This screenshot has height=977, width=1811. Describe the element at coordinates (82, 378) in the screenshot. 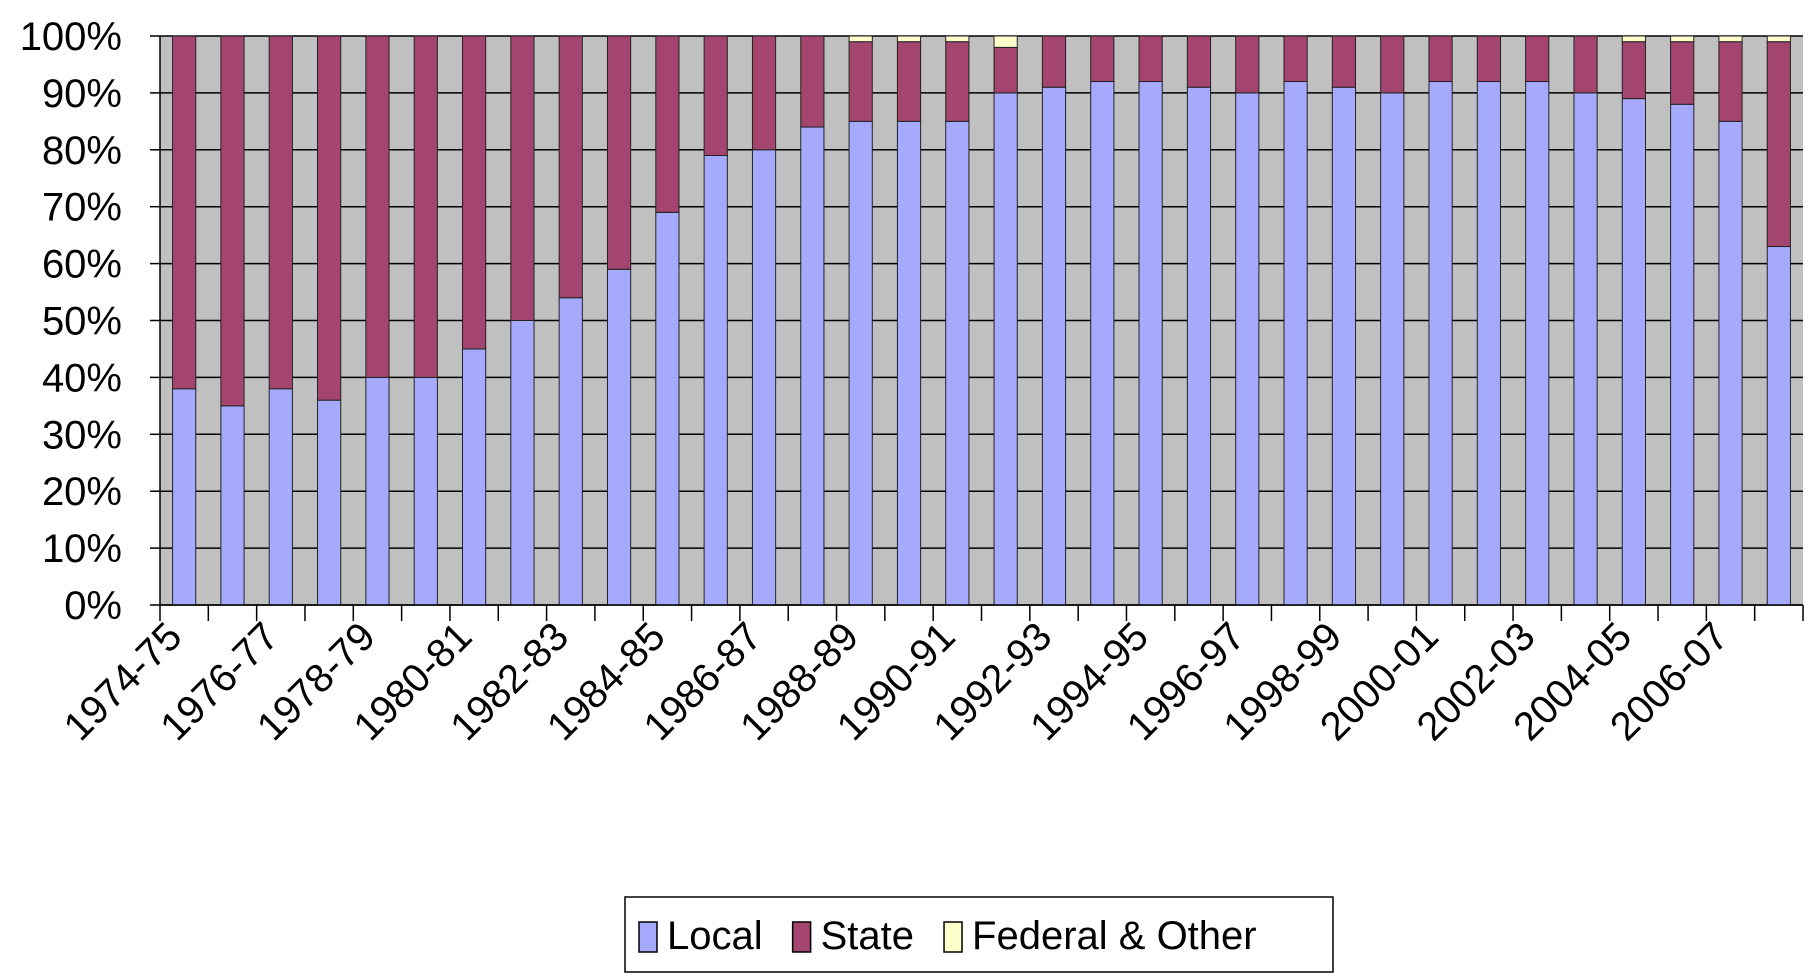

I see `y-tick-label: 40%` at that location.